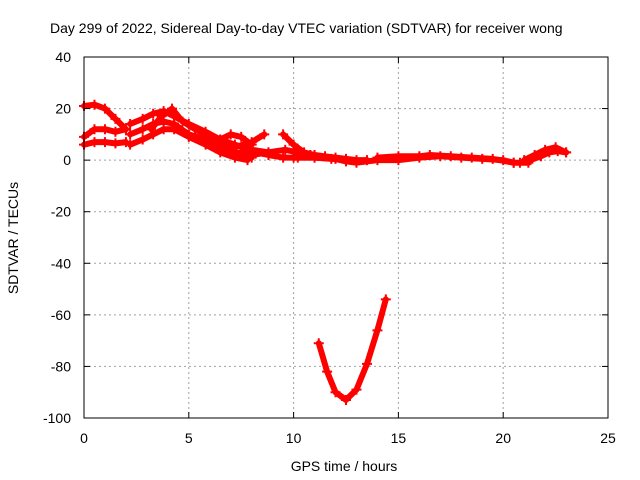 The width and height of the screenshot is (640, 480). Describe the element at coordinates (503, 438) in the screenshot. I see `x-tick-label: 20` at that location.